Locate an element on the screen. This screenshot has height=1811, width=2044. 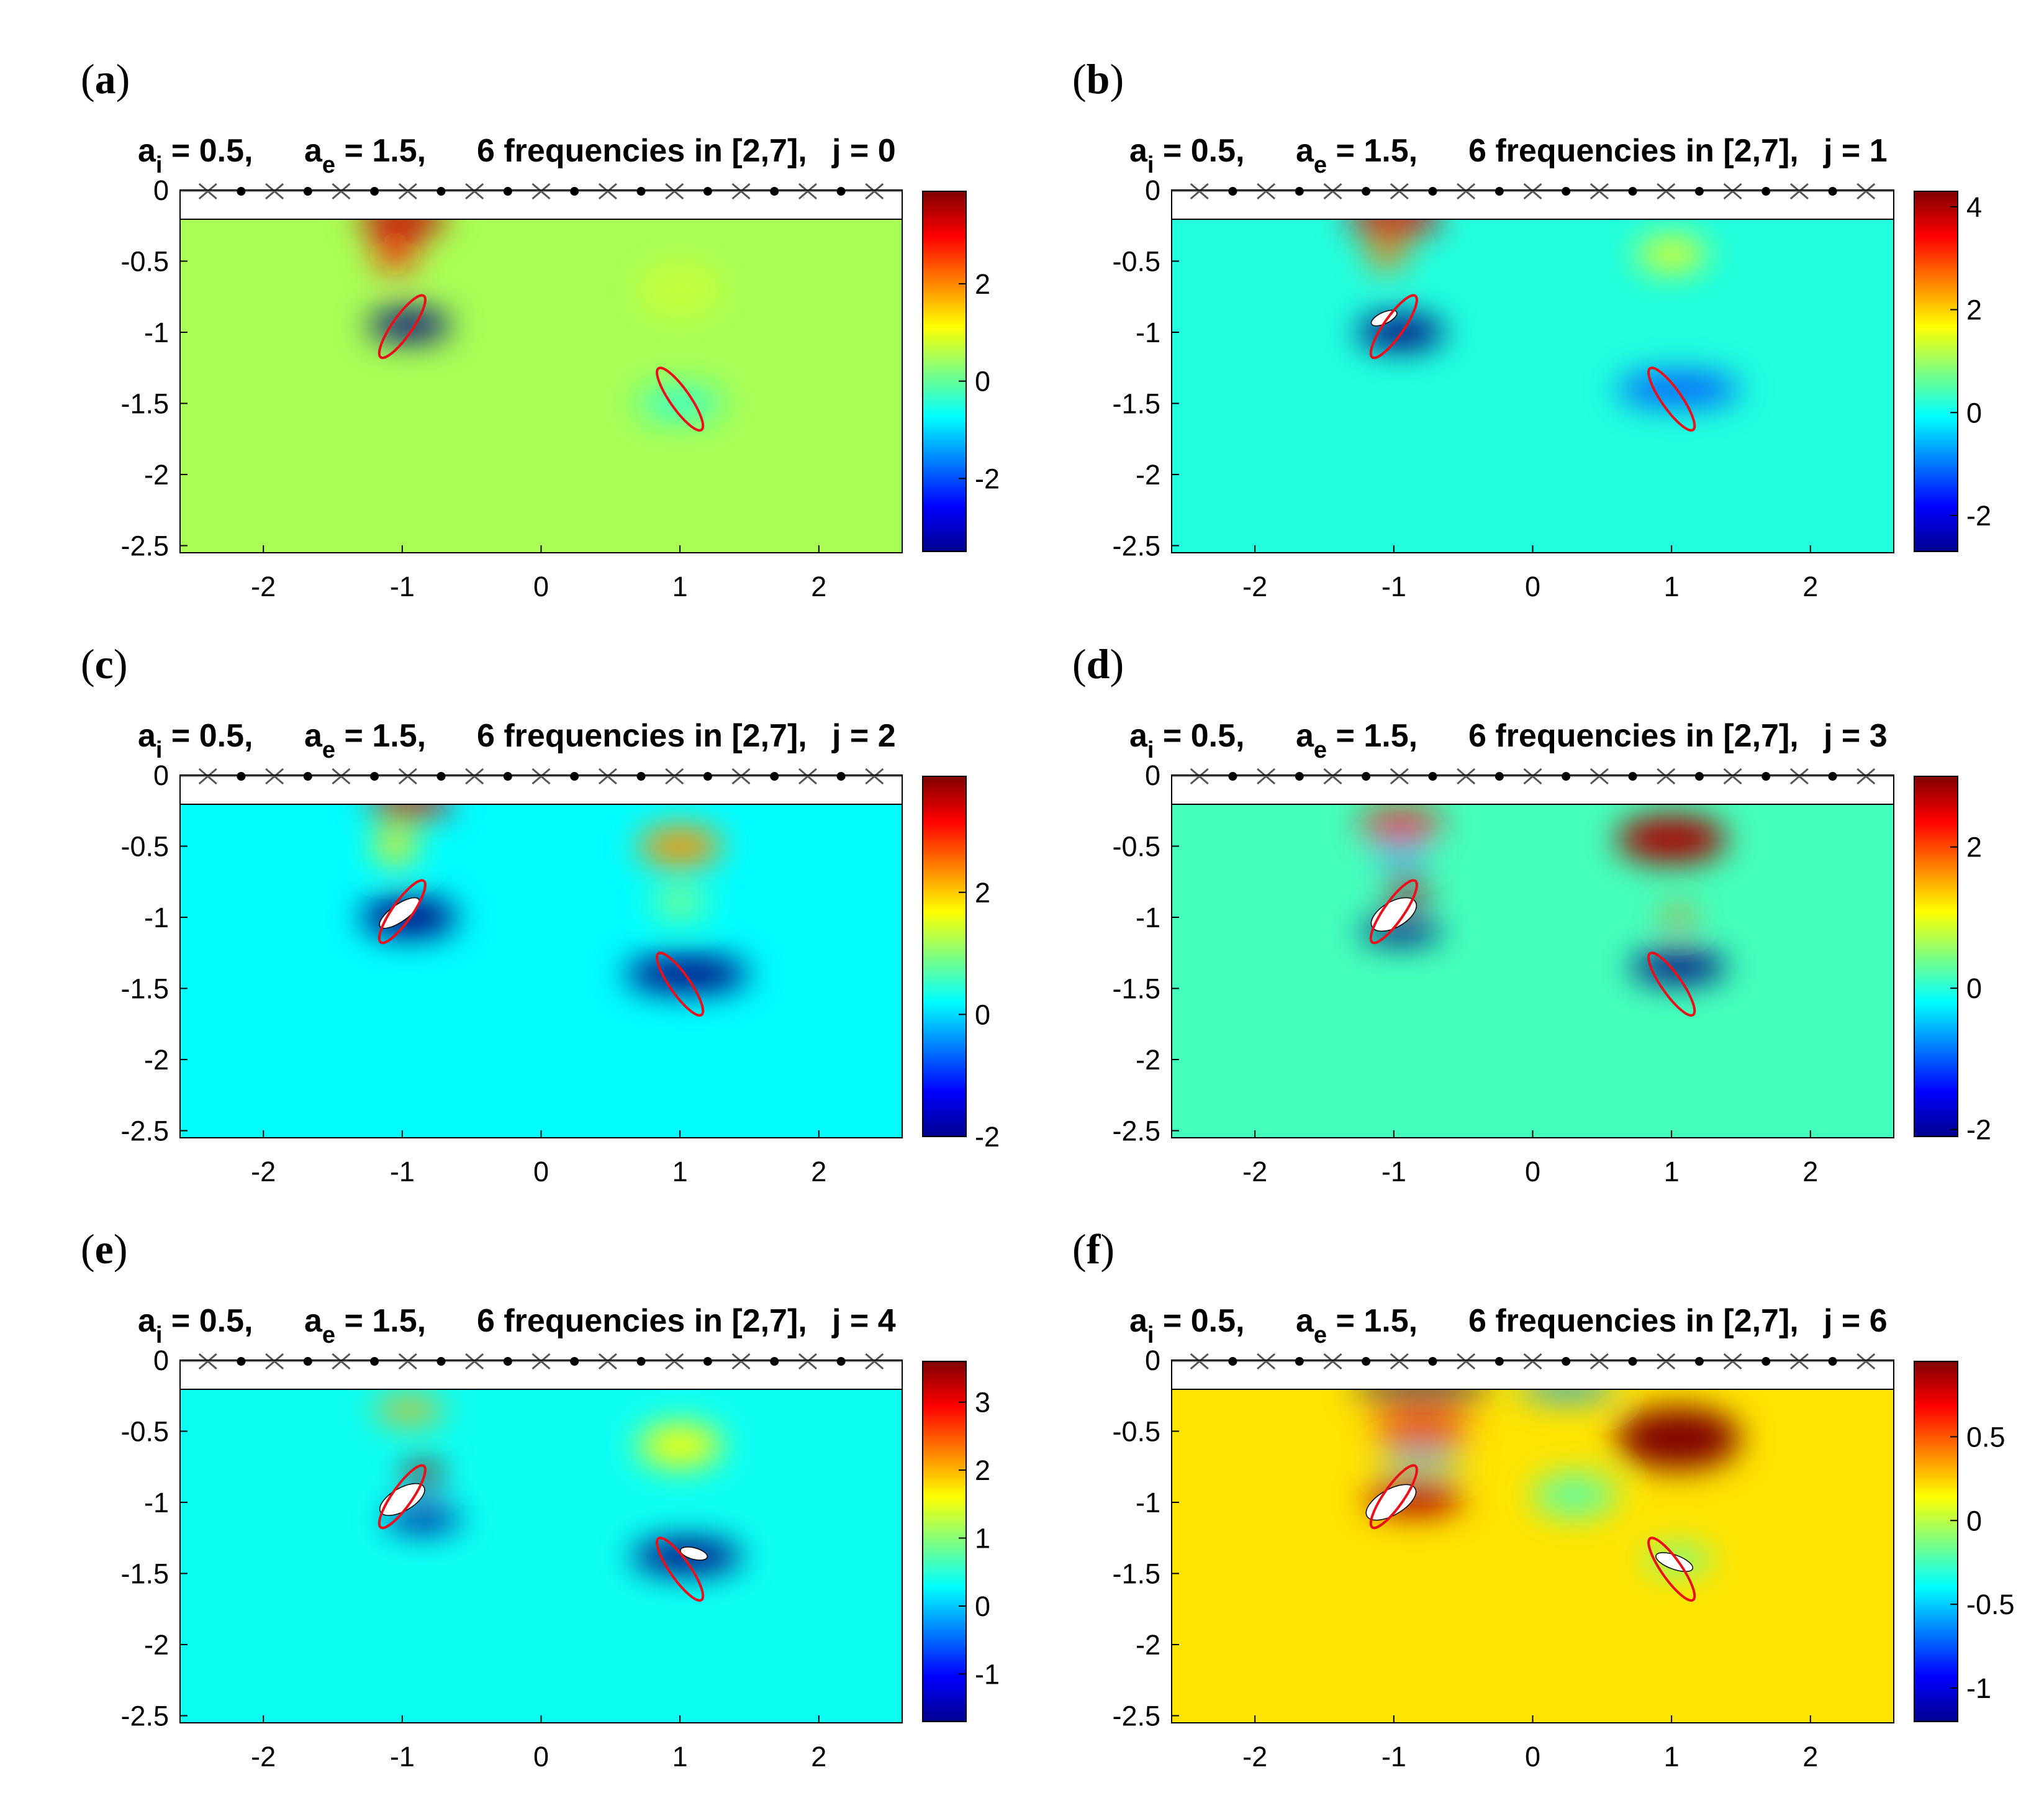
y-tick-label: -1 is located at coordinates (1148, 333).